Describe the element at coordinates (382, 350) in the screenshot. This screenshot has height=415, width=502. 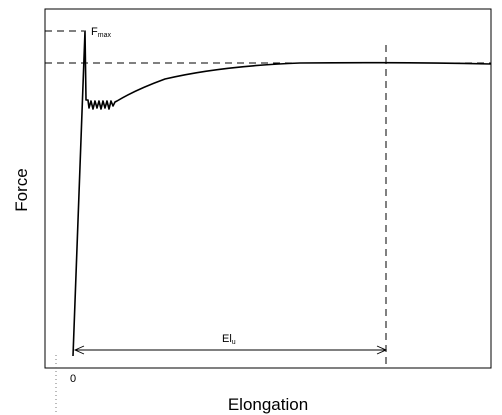
I see `elu-arrowhead-right` at that location.